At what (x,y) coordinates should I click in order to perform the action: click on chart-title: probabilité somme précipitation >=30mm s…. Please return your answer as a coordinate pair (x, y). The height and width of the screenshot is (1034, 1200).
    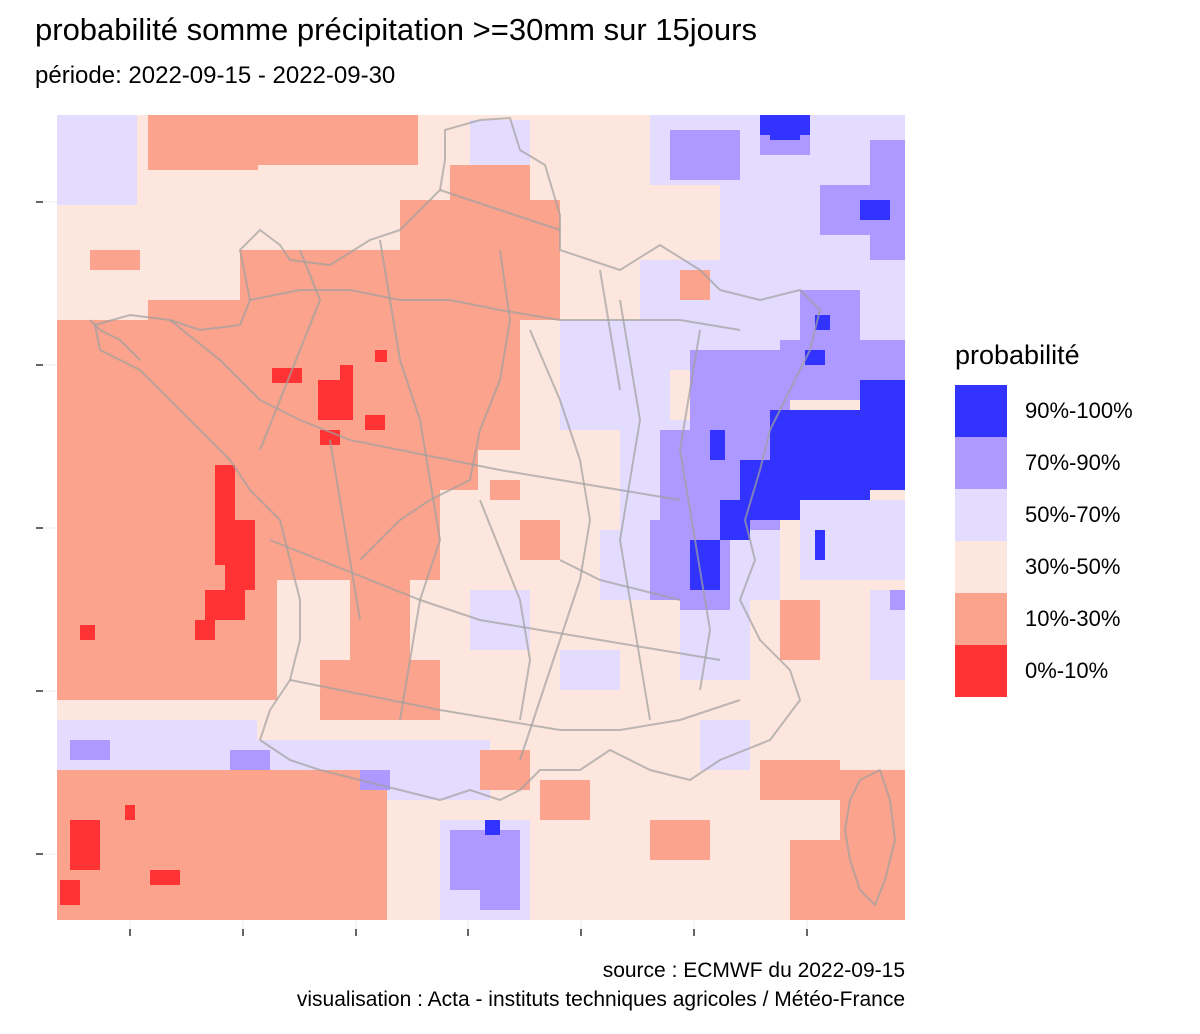
    Looking at the image, I should click on (396, 29).